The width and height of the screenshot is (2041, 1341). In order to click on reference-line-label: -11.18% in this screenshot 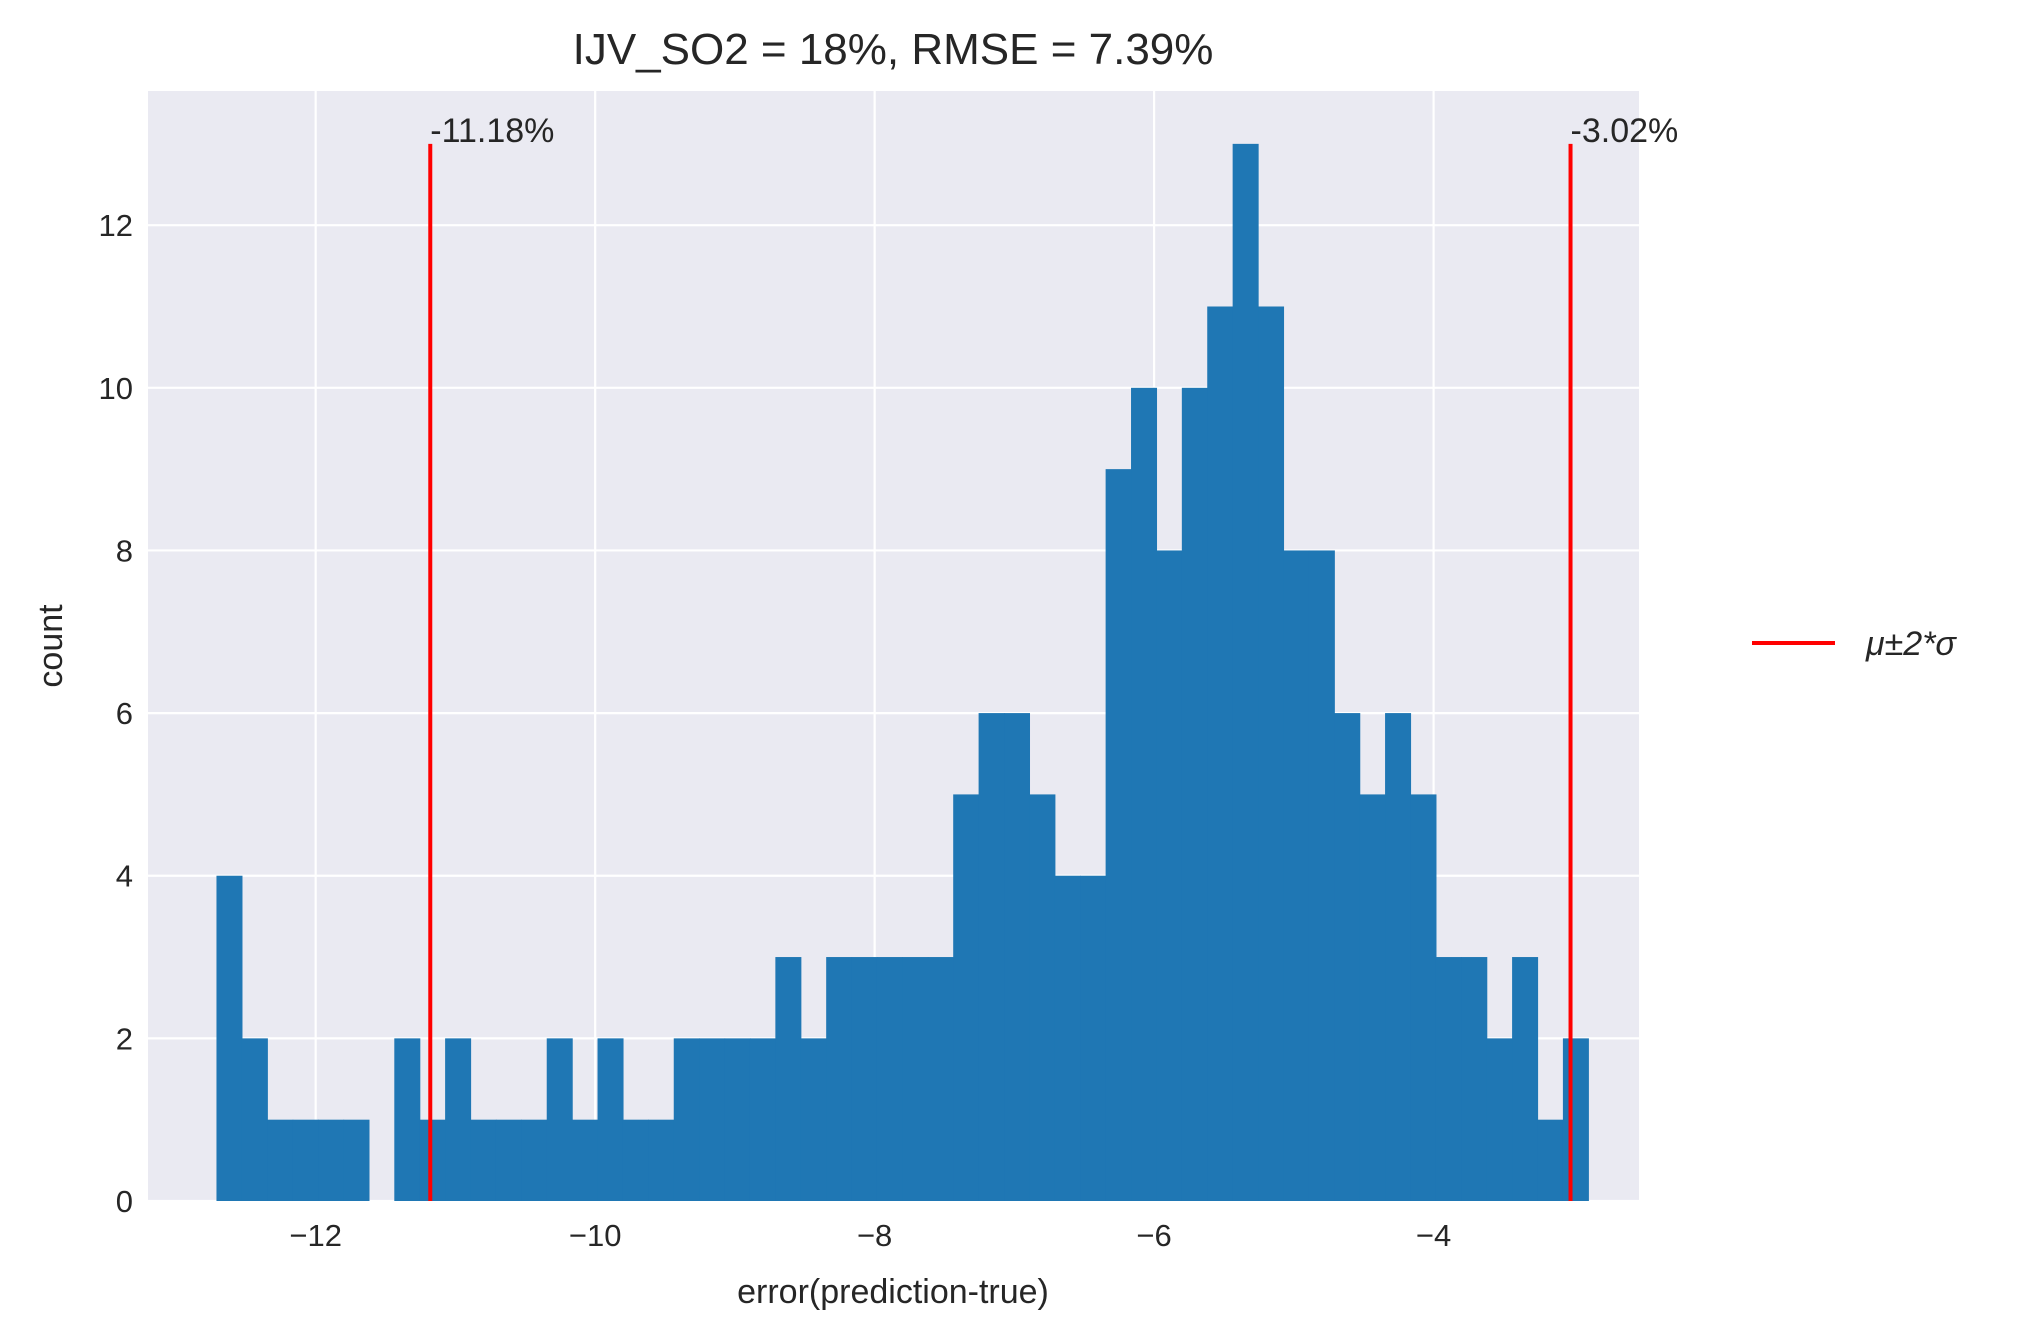, I will do `click(492, 131)`.